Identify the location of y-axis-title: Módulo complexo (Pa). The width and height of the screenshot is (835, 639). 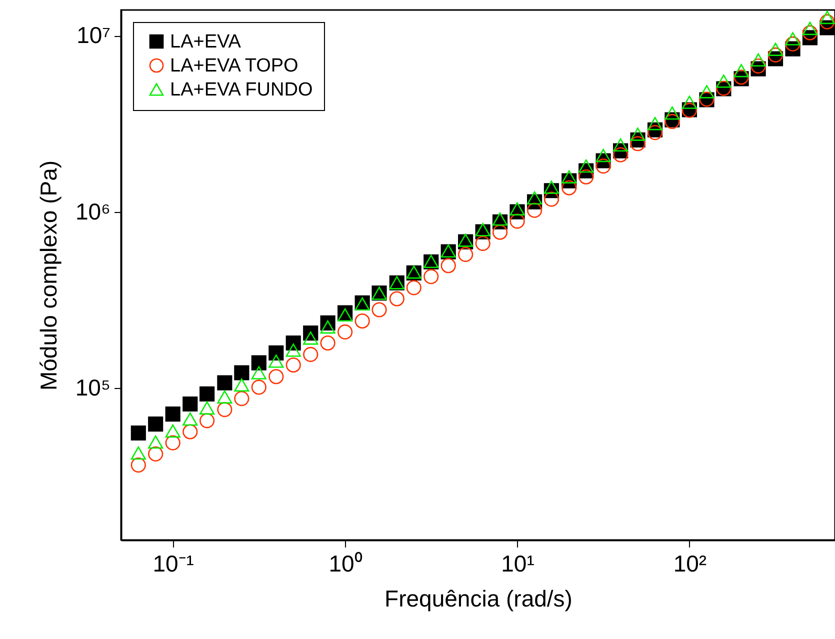
(48, 275).